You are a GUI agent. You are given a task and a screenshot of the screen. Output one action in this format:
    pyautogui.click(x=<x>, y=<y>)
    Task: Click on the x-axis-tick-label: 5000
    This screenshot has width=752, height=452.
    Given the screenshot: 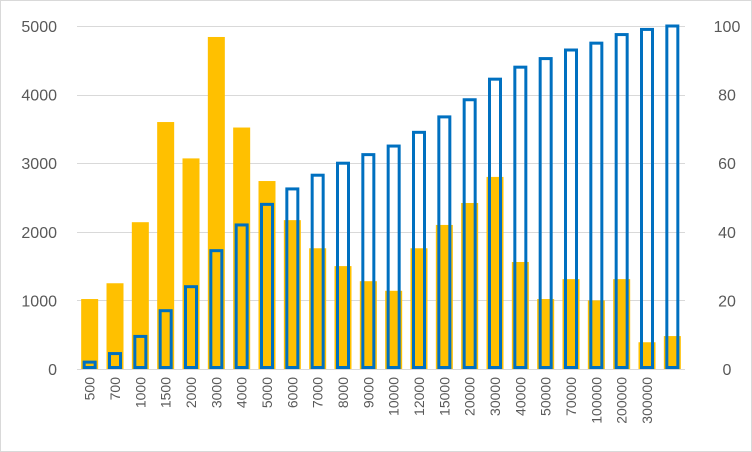 What is the action you would take?
    pyautogui.click(x=267, y=392)
    